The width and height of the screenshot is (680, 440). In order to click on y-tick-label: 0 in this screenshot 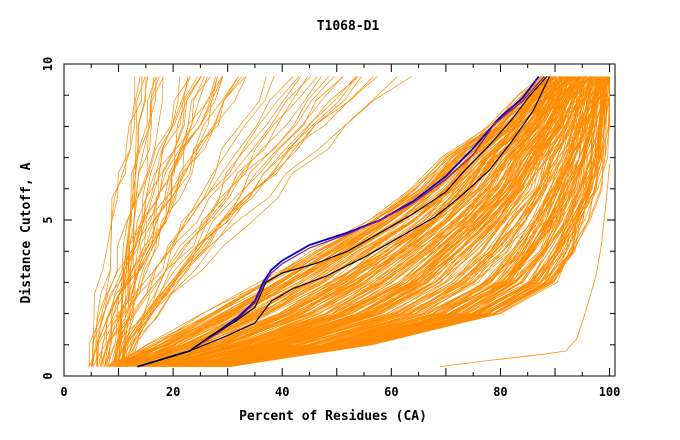, I will do `click(48, 375)`.